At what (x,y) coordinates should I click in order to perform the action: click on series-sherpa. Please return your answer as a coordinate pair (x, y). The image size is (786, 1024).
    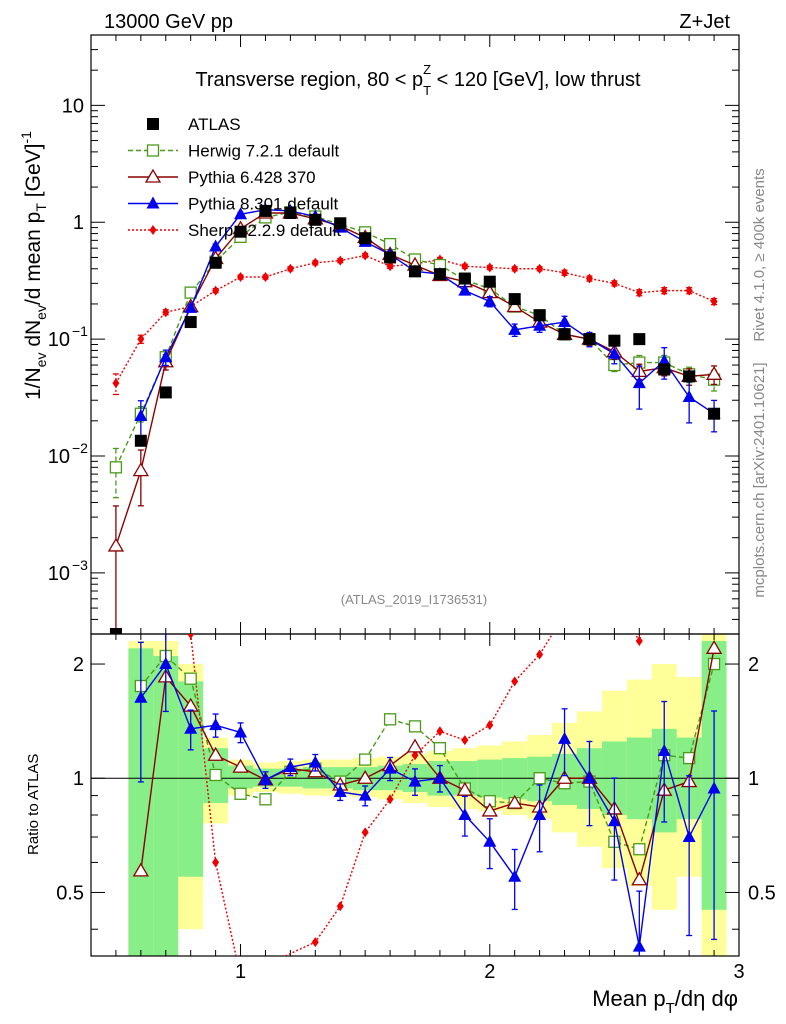
    Looking at the image, I should click on (415, 323).